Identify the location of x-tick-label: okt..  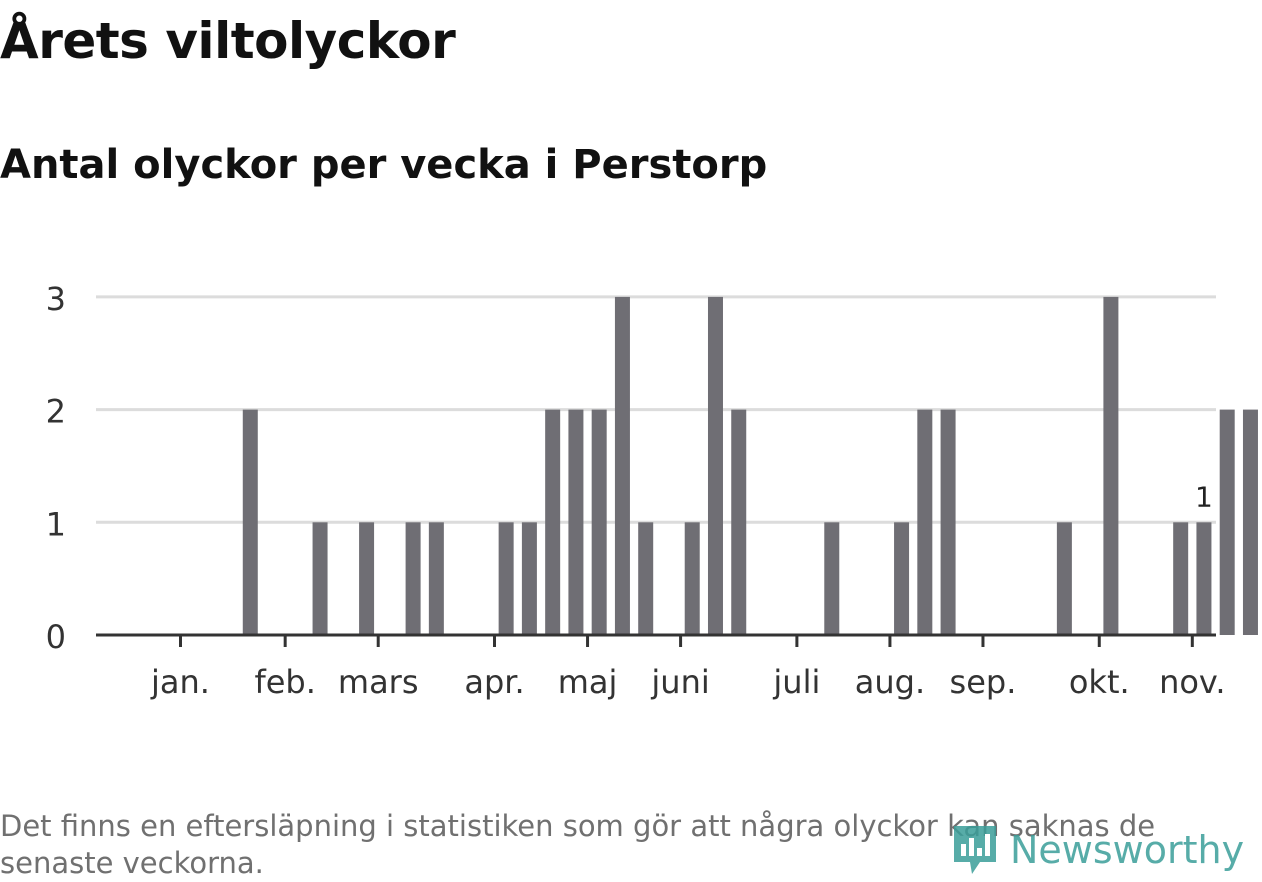
(1099, 682).